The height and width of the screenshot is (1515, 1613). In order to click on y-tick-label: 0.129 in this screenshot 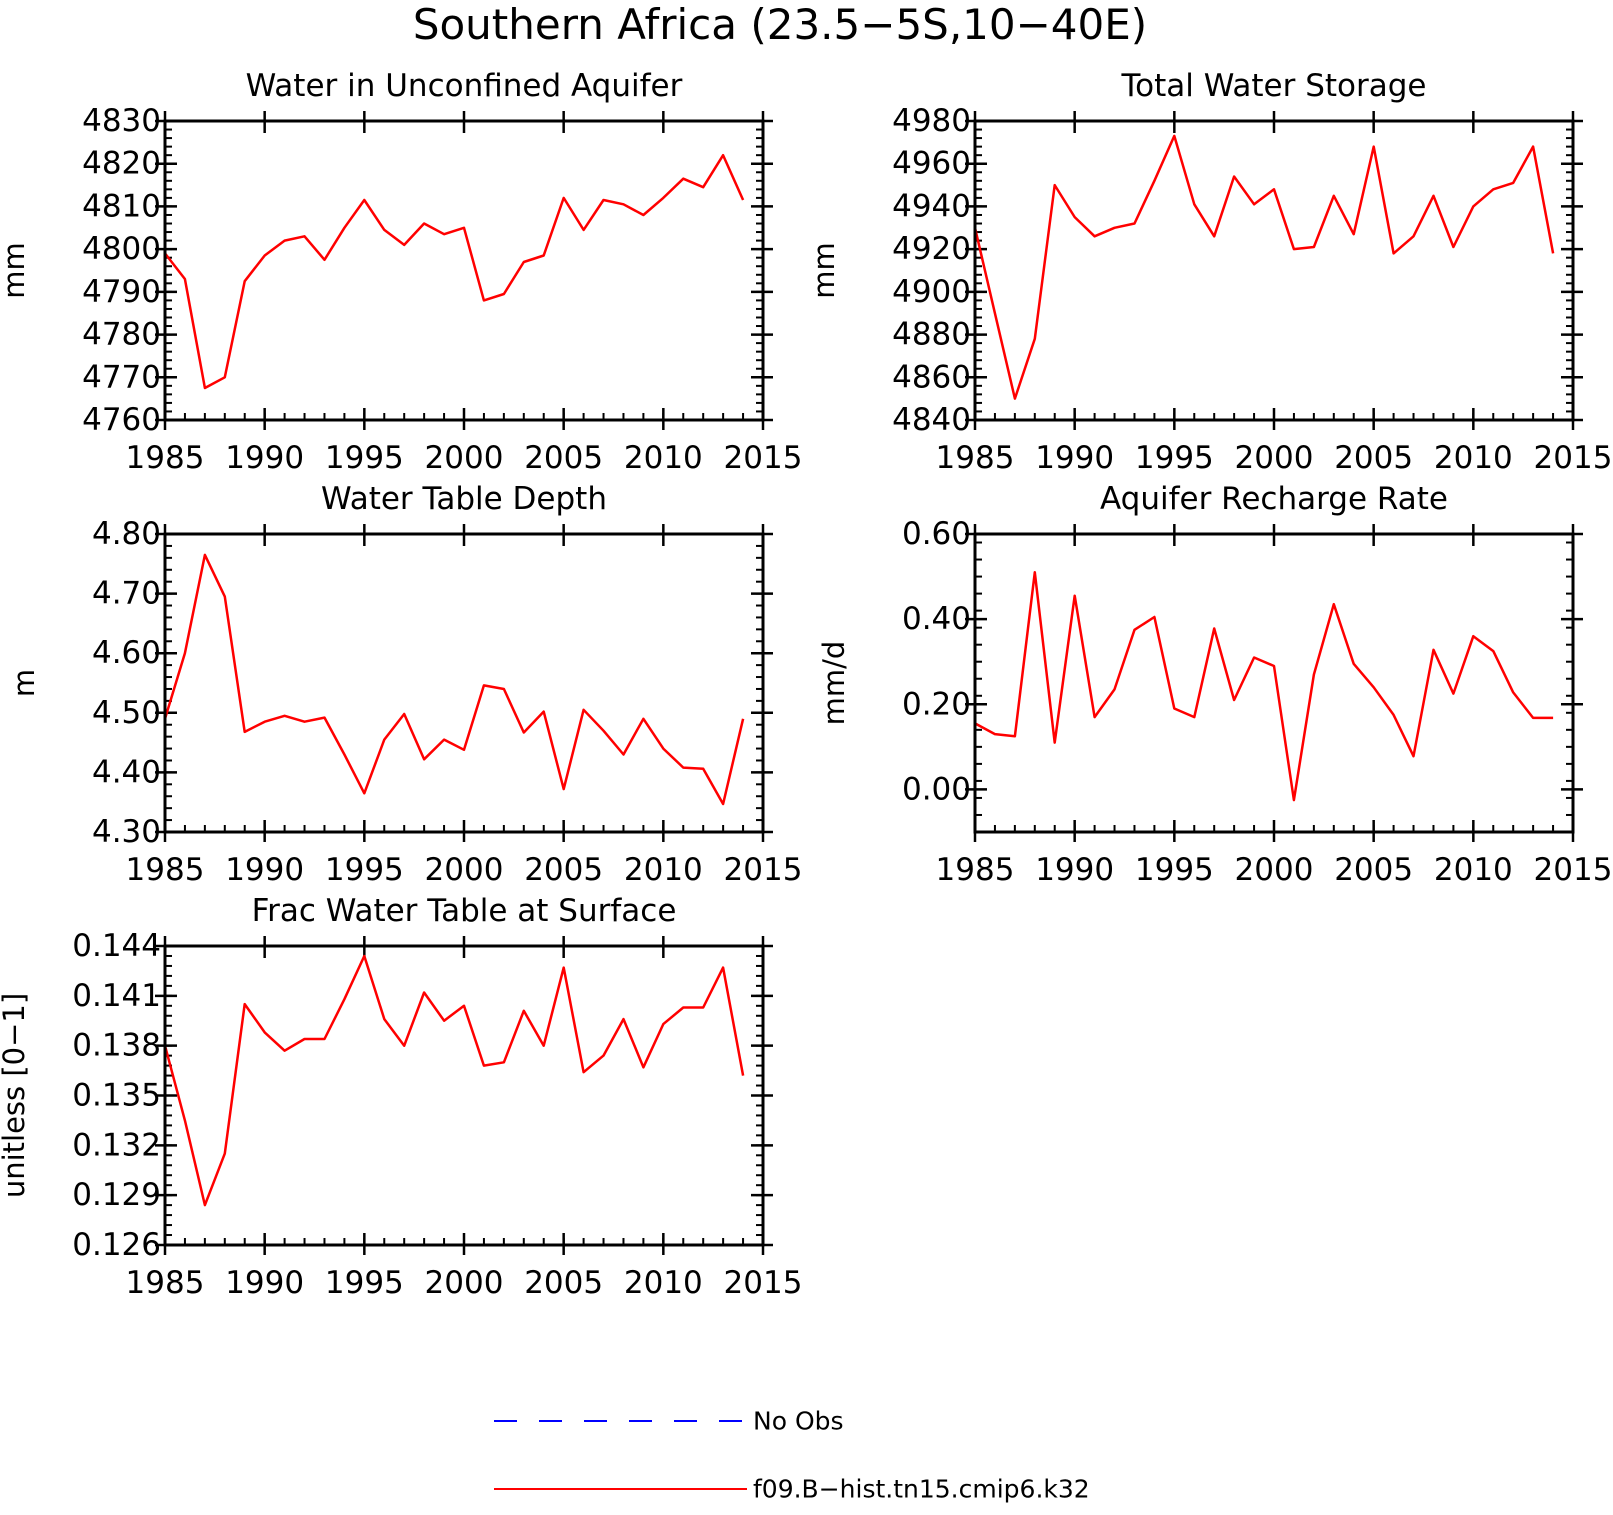, I will do `click(116, 1195)`.